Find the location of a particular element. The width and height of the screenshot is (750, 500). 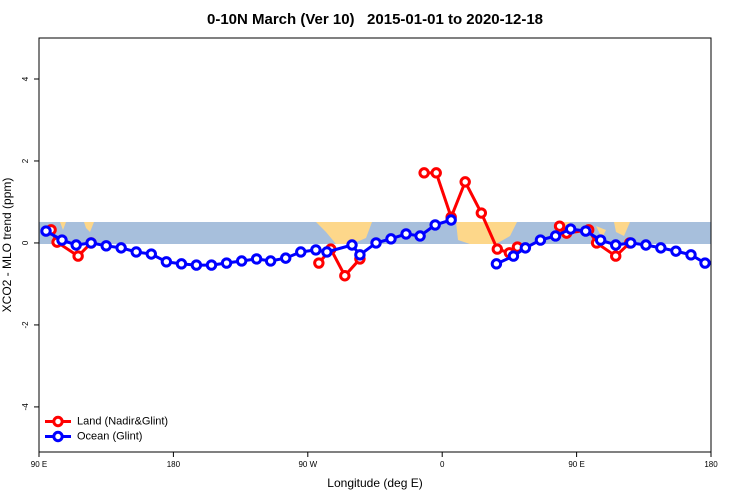

y-tick-label: -2 is located at coordinates (25, 325).